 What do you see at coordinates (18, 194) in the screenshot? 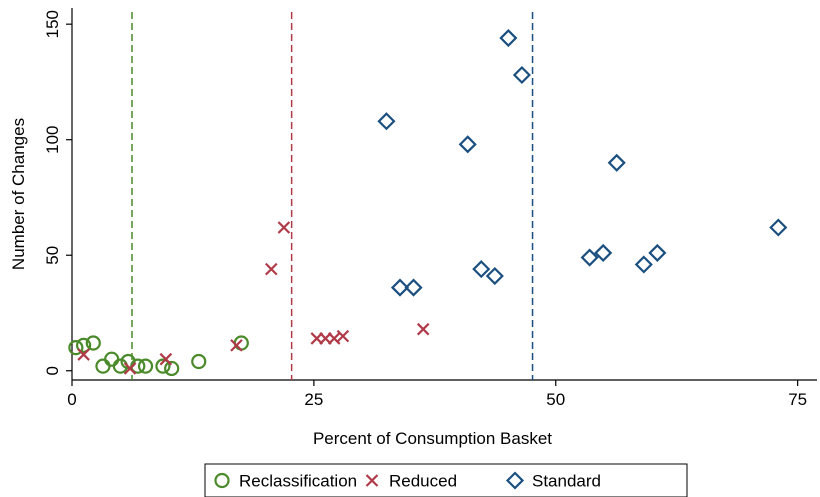
I see `y-axis-title: Number of Changes` at bounding box center [18, 194].